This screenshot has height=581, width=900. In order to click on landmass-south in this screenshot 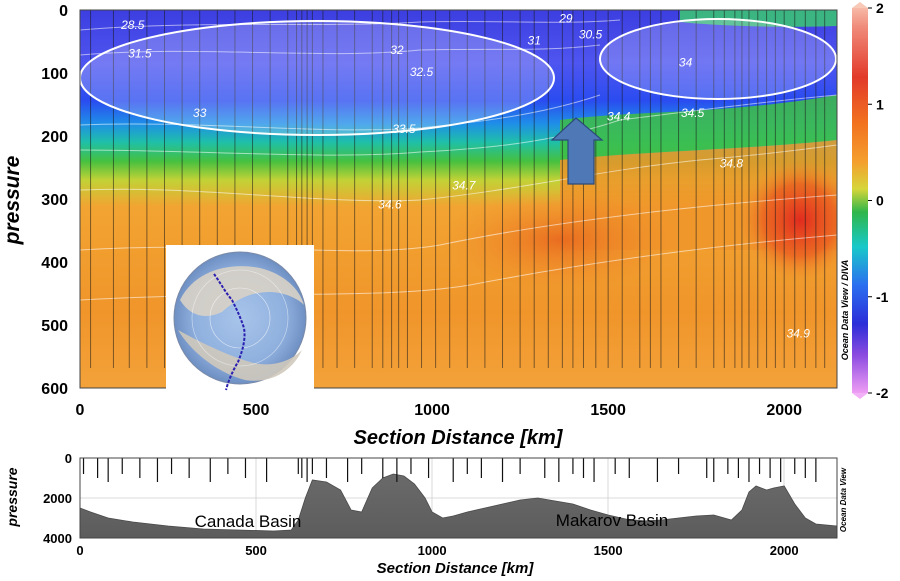, I will do `click(240, 355)`.